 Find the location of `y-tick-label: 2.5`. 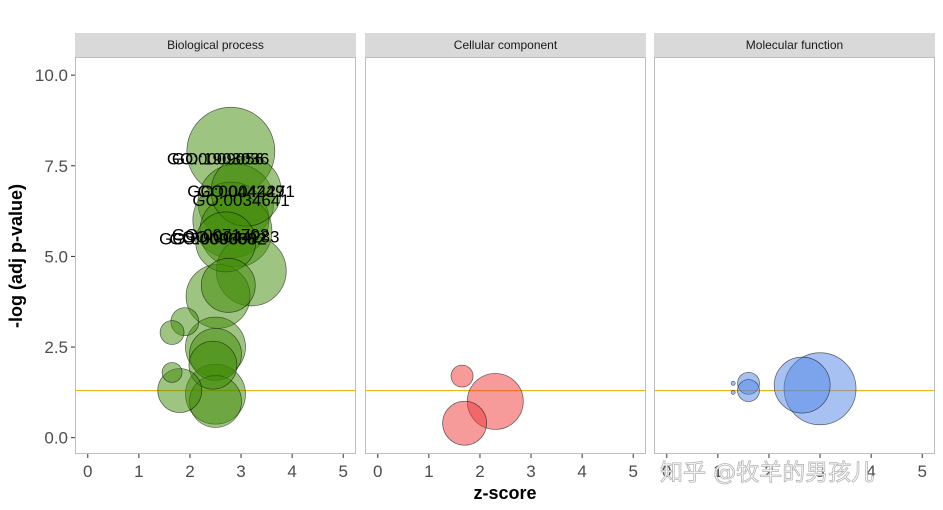

y-tick-label: 2.5 is located at coordinates (56, 347).